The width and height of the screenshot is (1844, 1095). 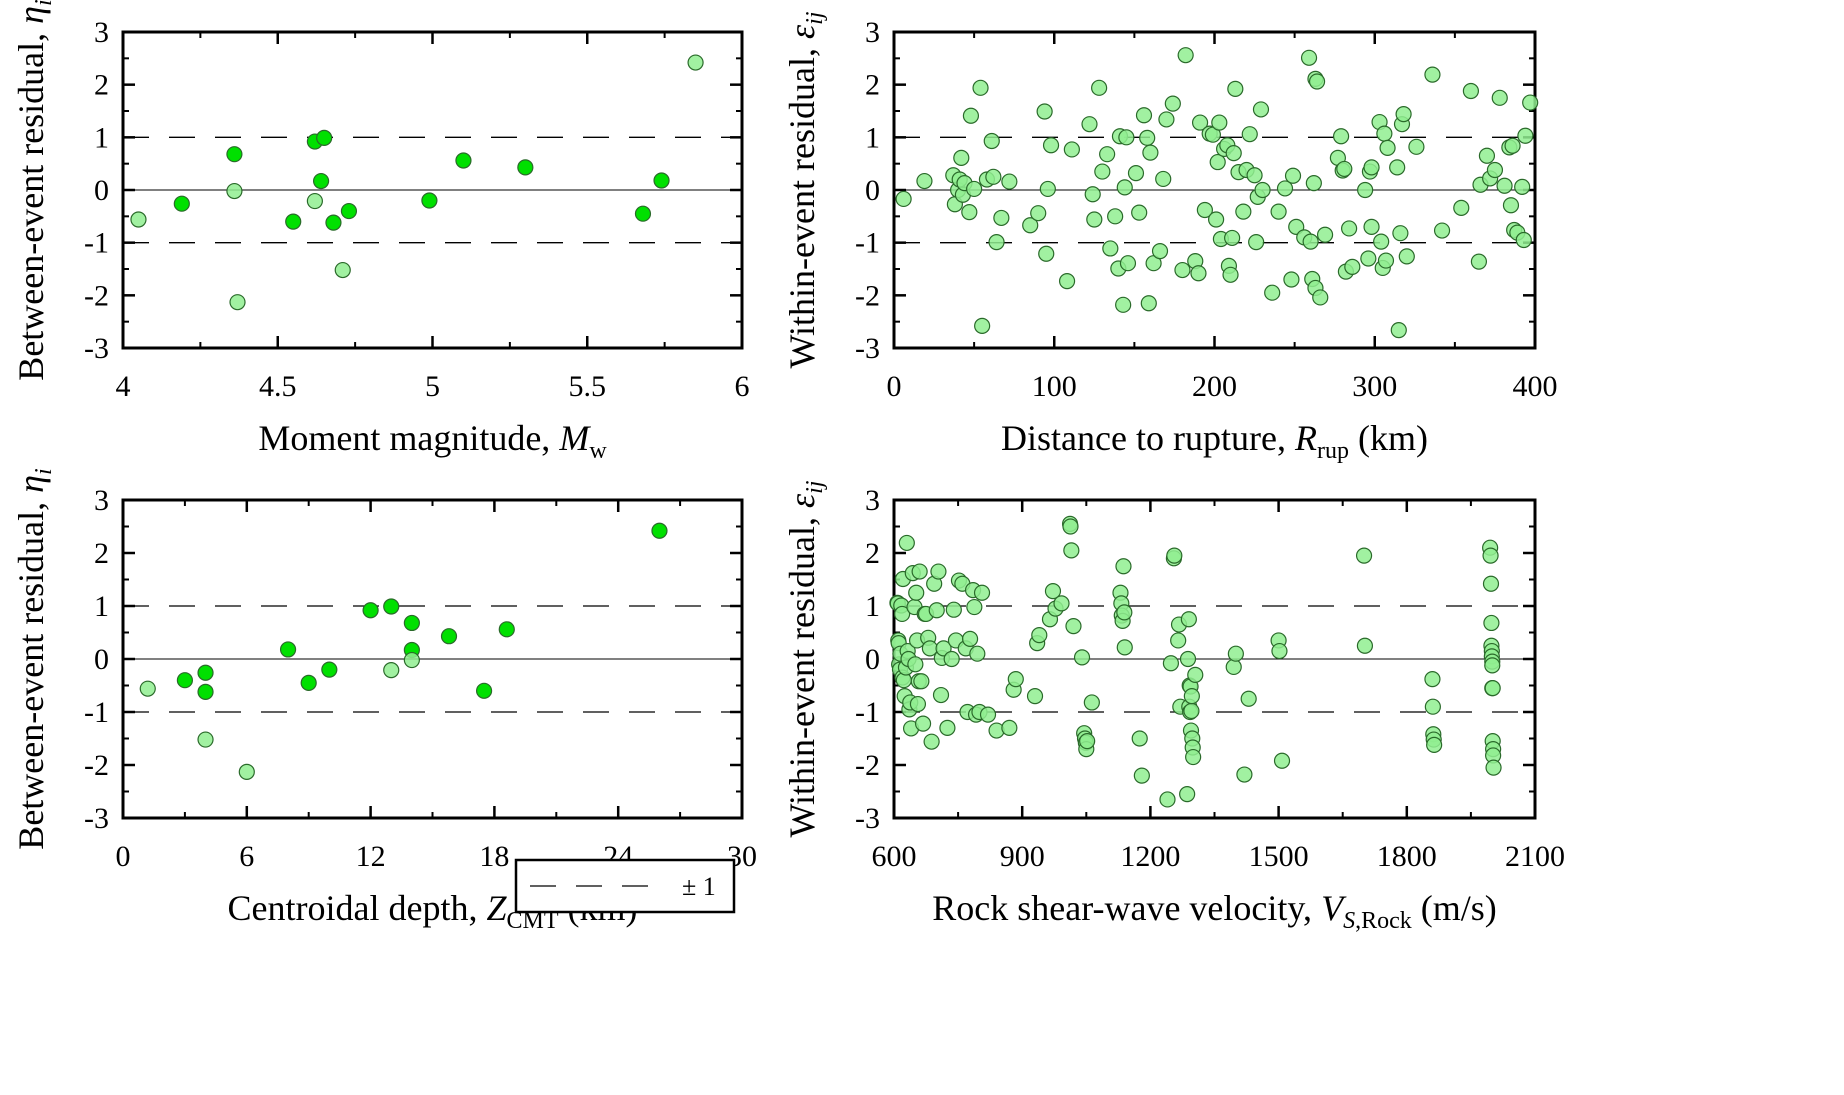 I want to click on y-tick-label: 0, so click(x=101, y=190).